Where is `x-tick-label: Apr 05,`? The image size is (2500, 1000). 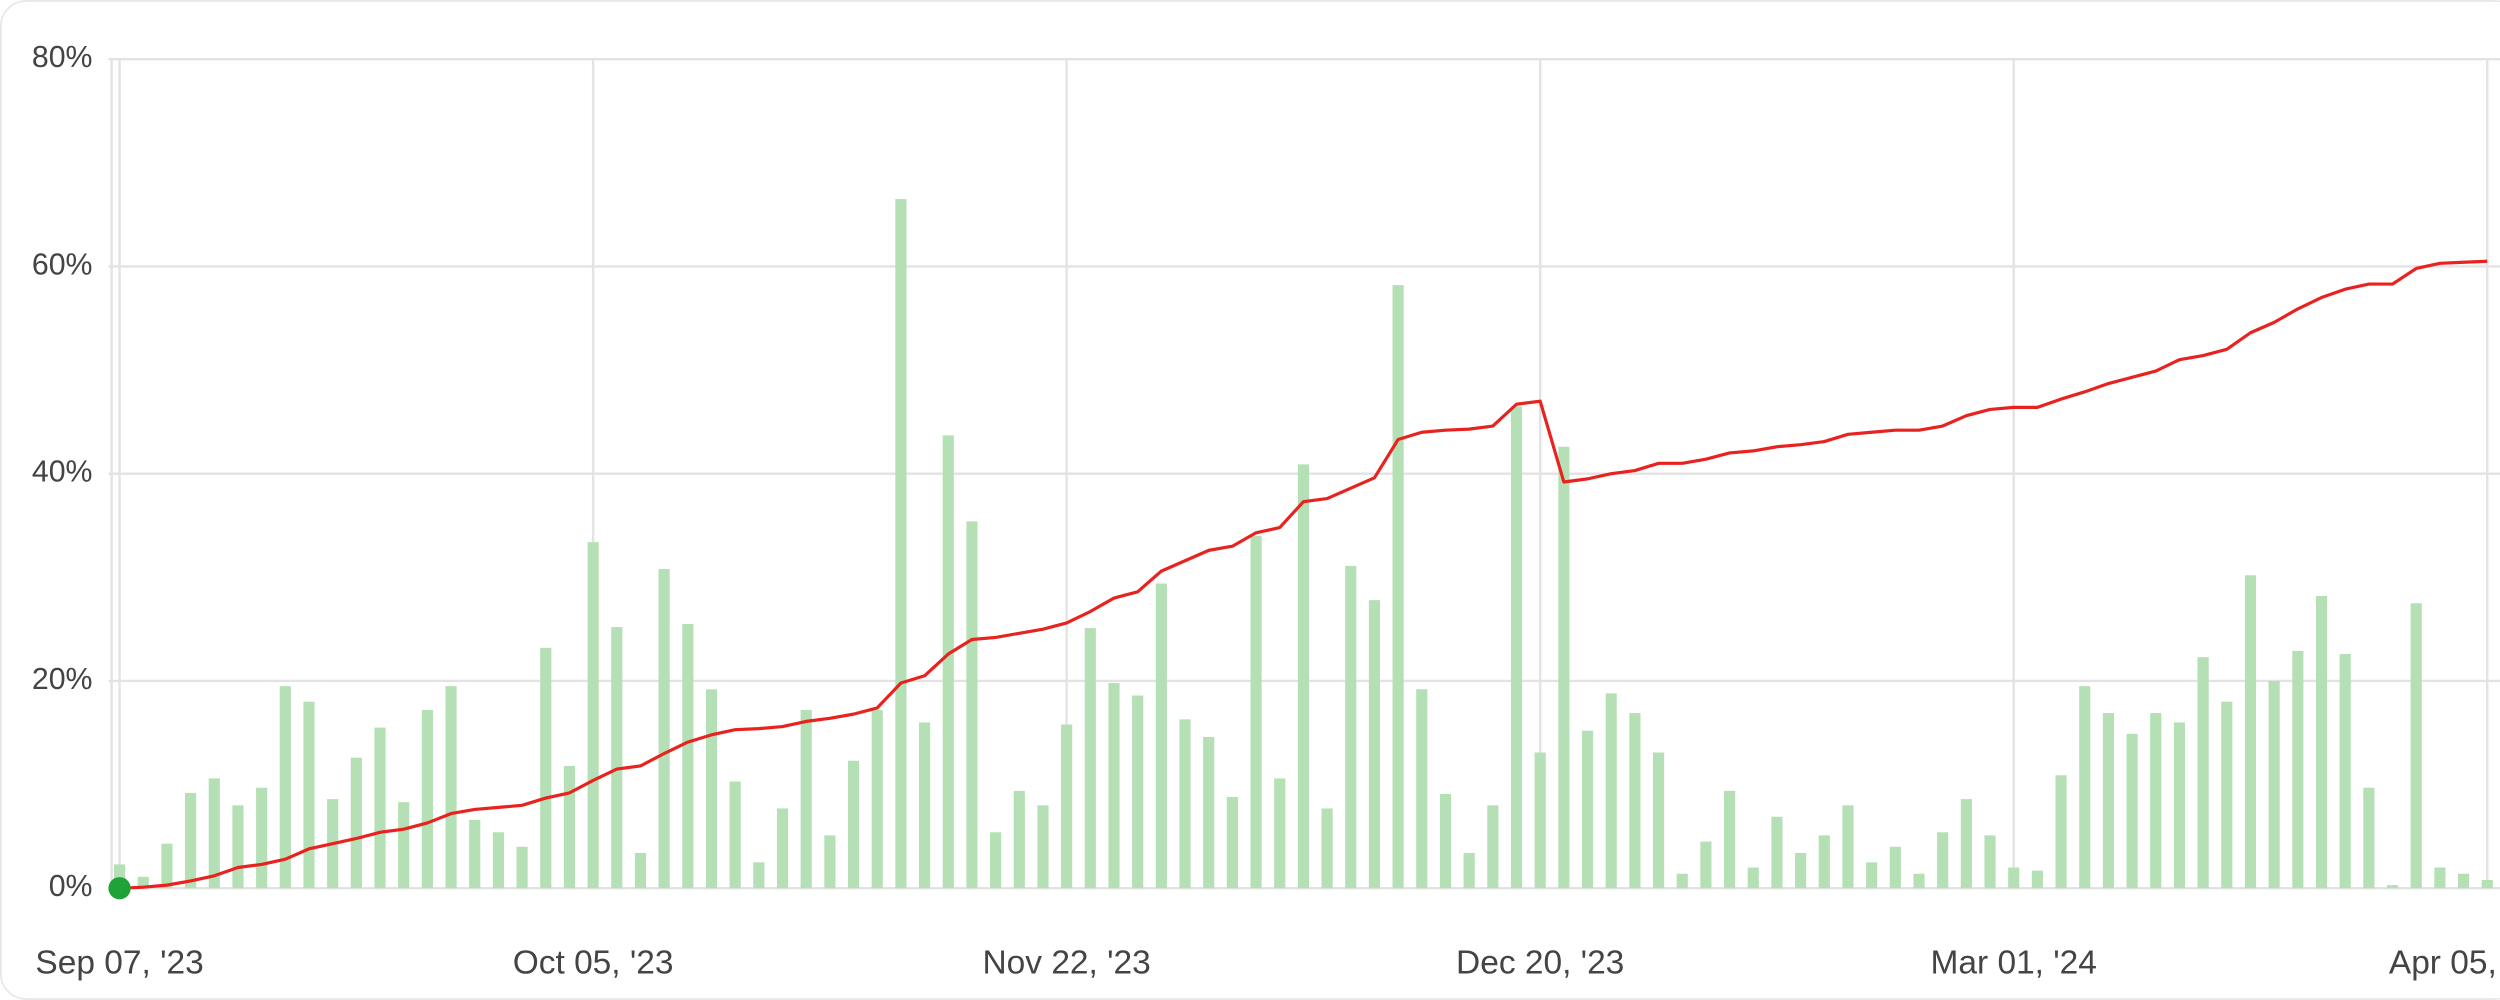 x-tick-label: Apr 05, is located at coordinates (2443, 963).